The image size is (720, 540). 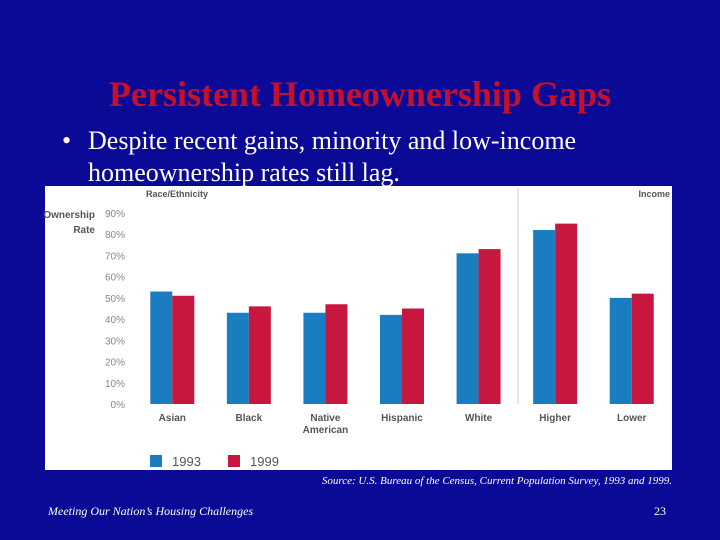 What do you see at coordinates (555, 418) in the screenshot?
I see `x-tick-label: Higher` at bounding box center [555, 418].